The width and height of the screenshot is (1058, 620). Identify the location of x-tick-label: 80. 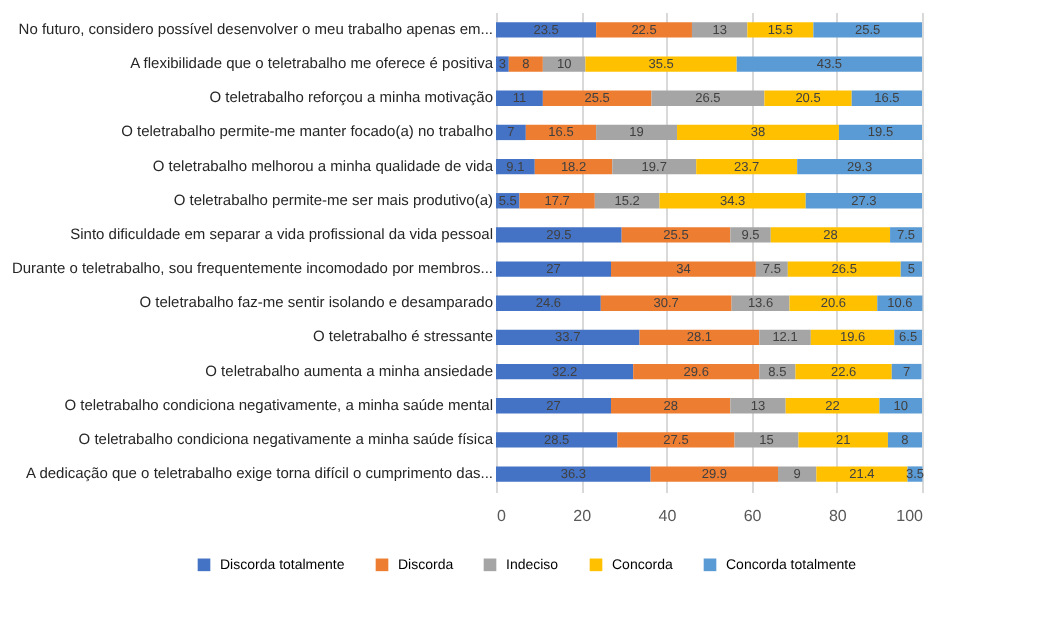
(838, 516).